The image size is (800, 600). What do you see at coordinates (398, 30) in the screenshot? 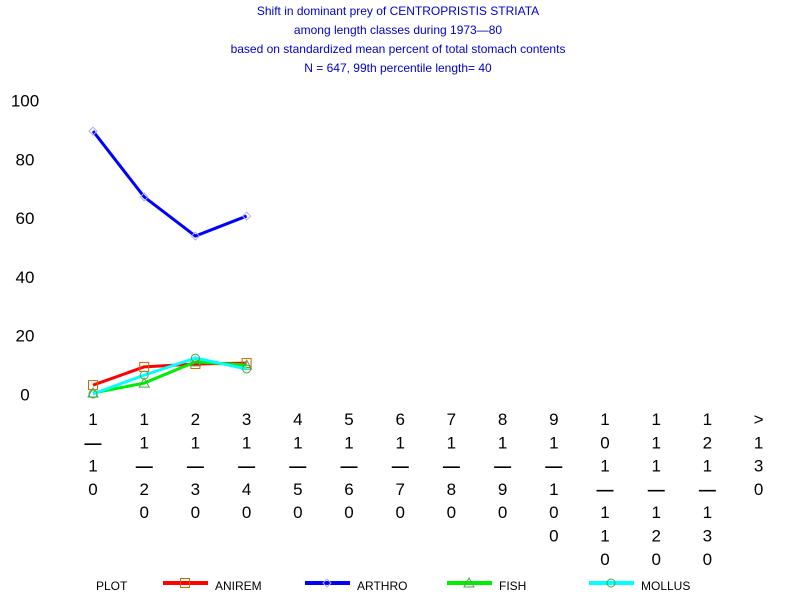
I see `chart-title: among length classes during 1973—80` at bounding box center [398, 30].